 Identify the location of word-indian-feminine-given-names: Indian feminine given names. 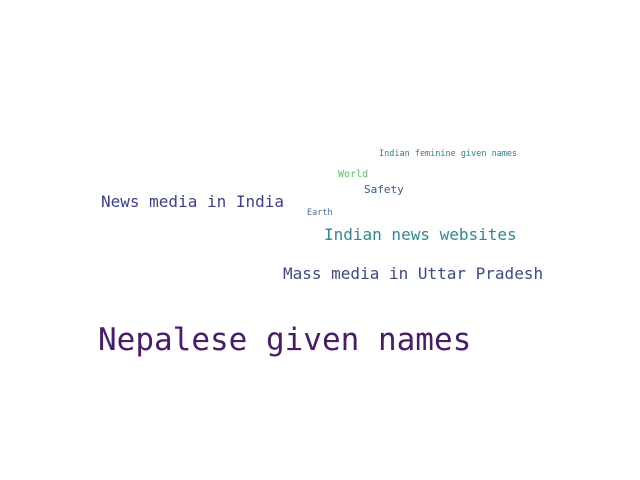
(448, 154).